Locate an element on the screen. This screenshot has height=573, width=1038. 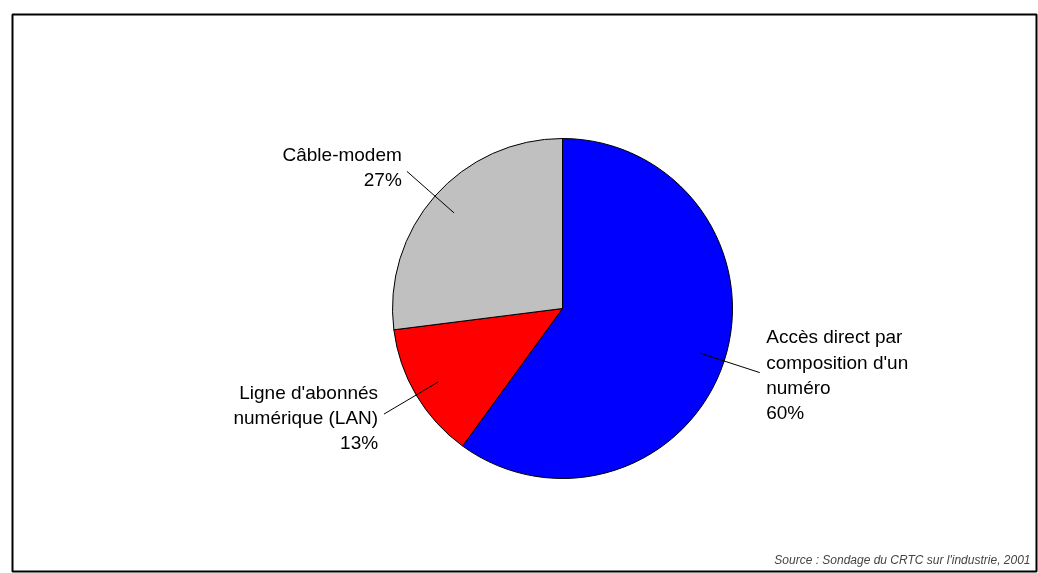
data-label: 13% is located at coordinates (359, 443).